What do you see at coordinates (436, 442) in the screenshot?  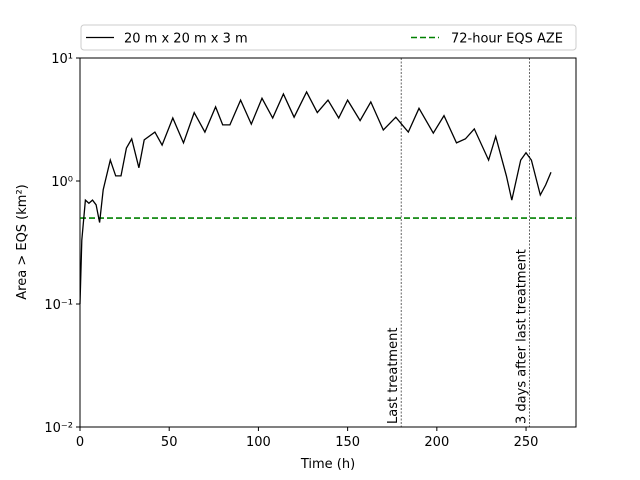 I see `x-tick-label: 200` at bounding box center [436, 442].